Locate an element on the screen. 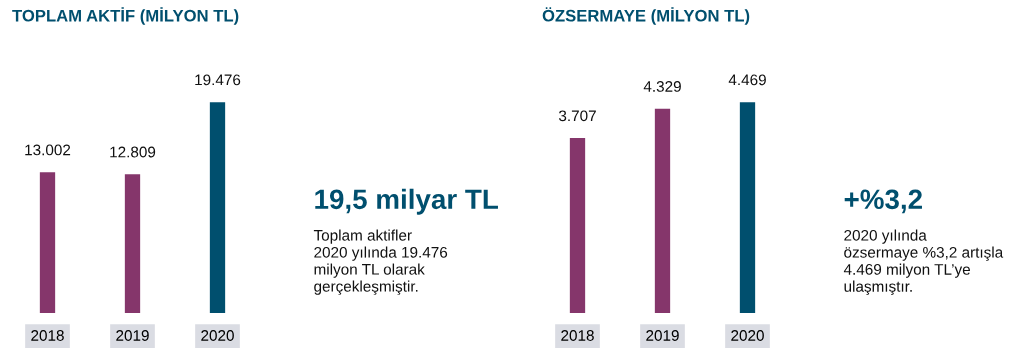 The width and height of the screenshot is (1027, 348). data-label: 3.707 is located at coordinates (577, 116).